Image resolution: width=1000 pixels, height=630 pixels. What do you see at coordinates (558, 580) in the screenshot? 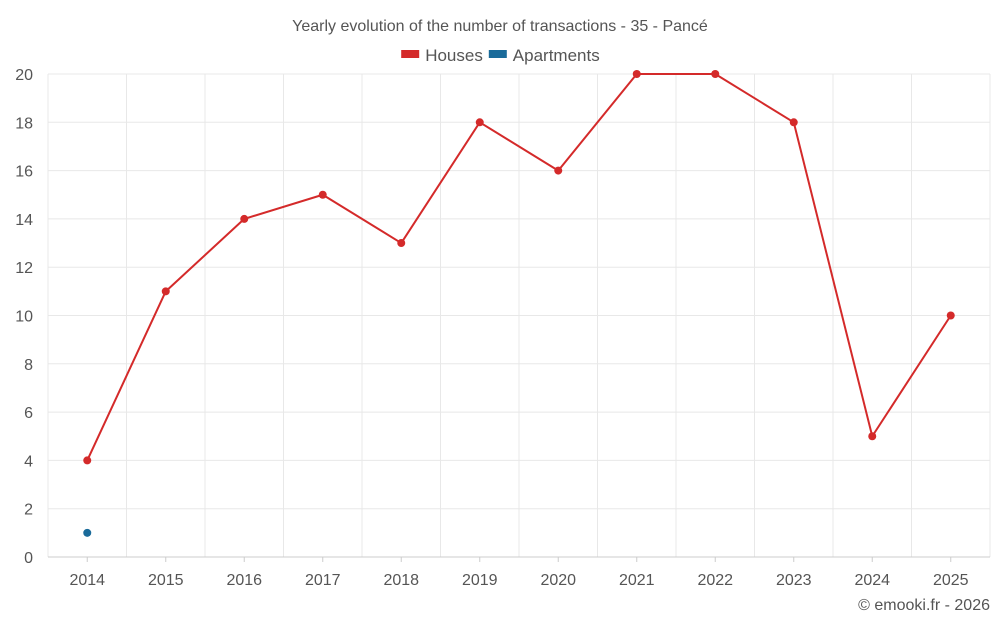
I see `x-tick-label: 2020` at bounding box center [558, 580].